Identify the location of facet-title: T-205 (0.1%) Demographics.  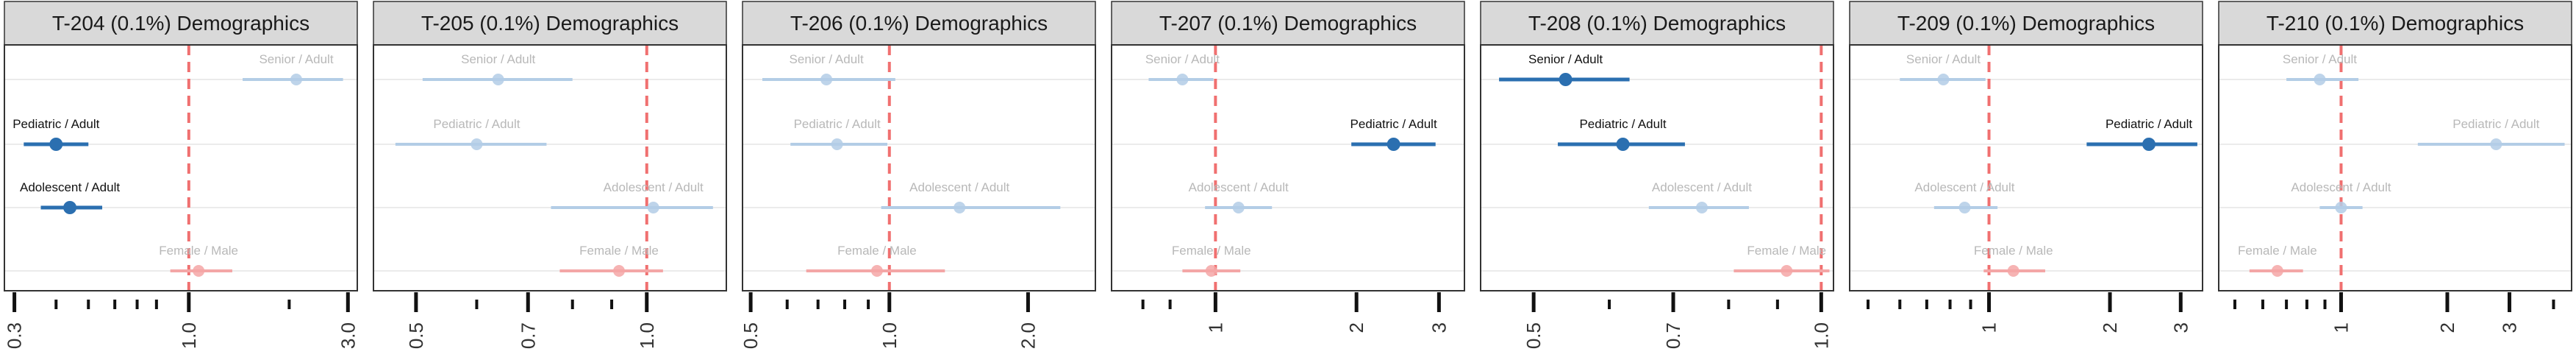
(550, 24).